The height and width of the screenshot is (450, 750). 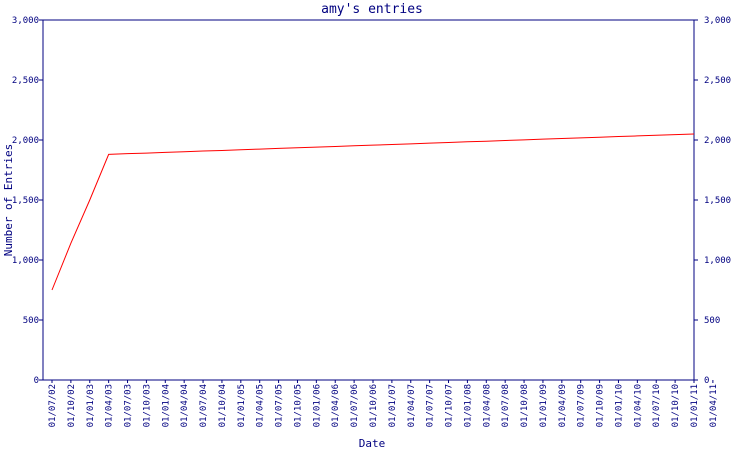 I want to click on y-tick-label: 0, so click(x=36, y=381).